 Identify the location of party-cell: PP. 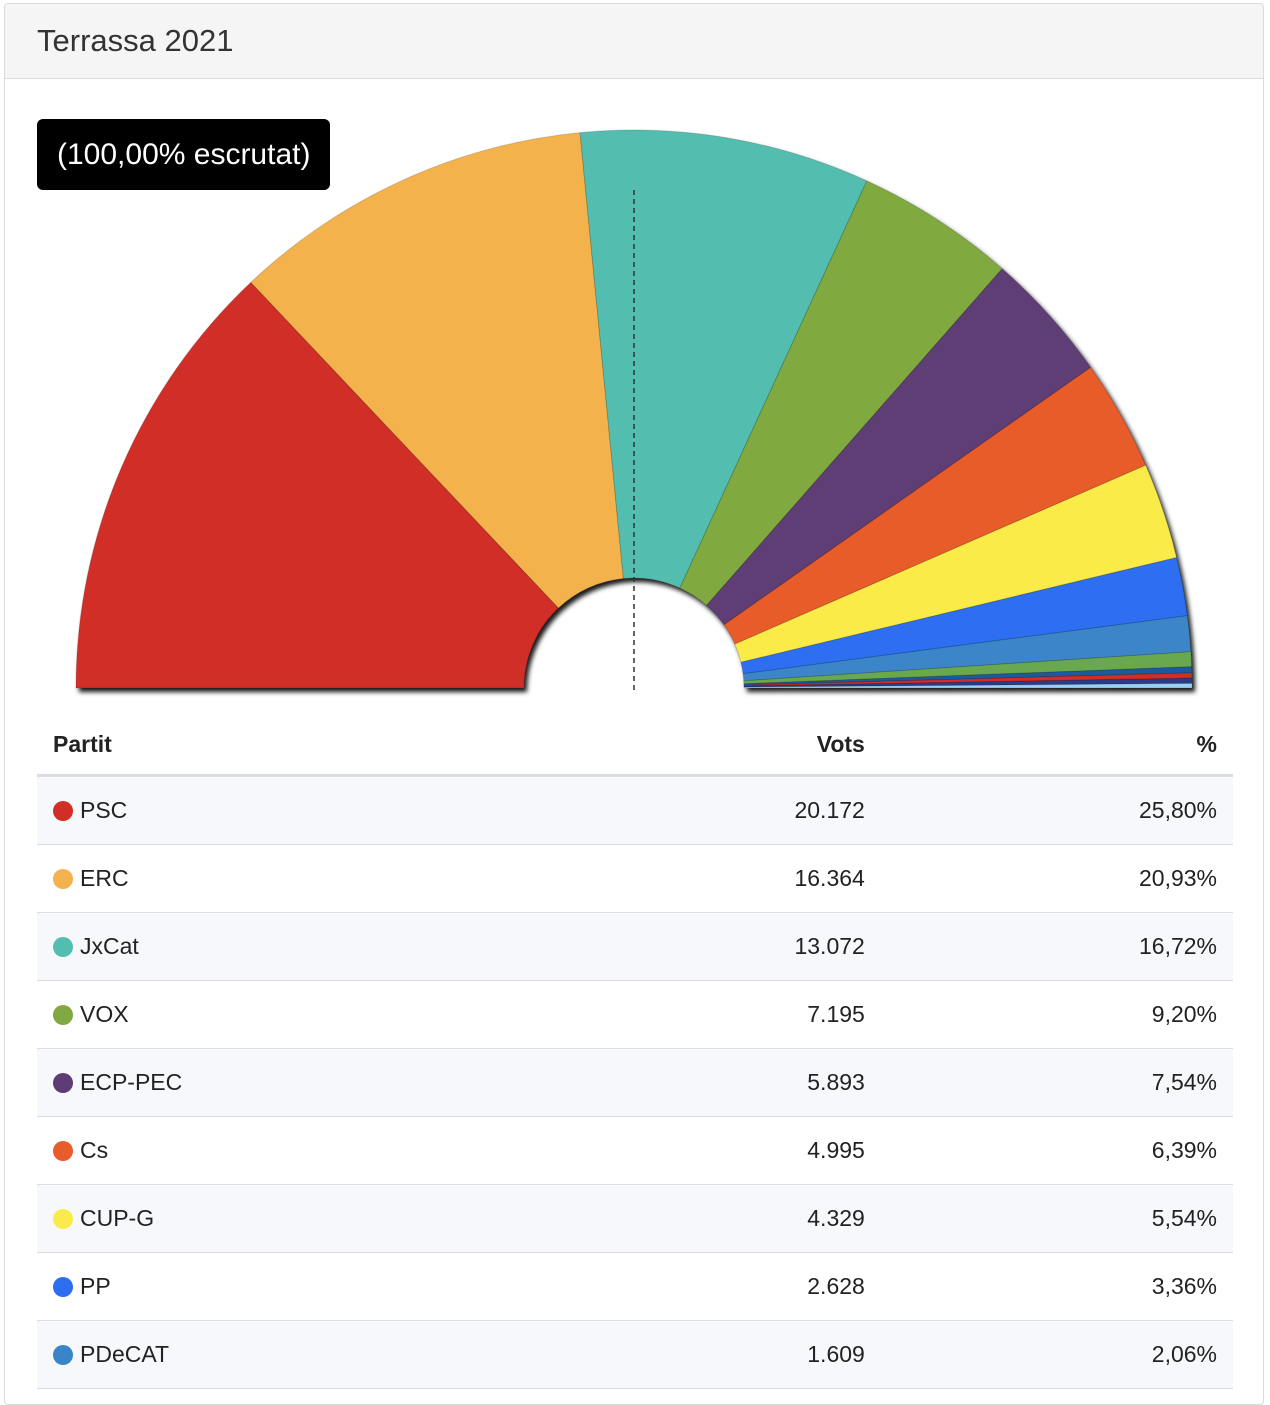
(295, 1286).